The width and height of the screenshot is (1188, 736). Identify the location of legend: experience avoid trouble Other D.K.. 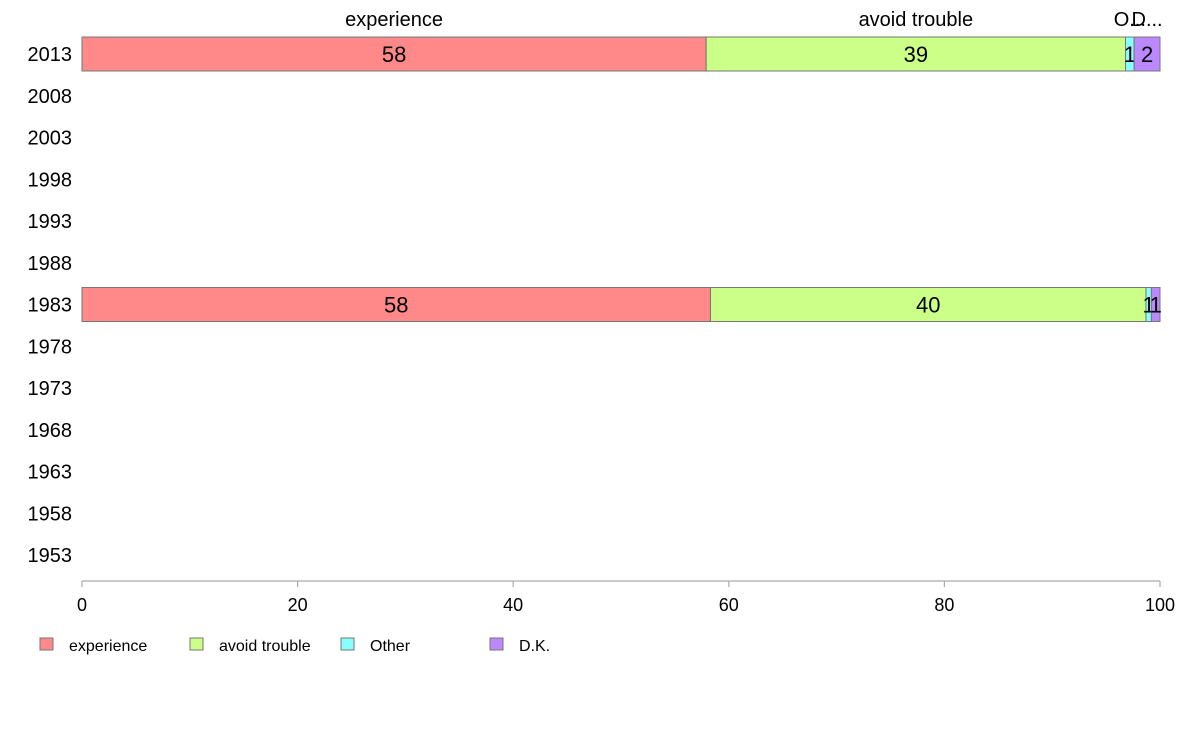
(294, 646).